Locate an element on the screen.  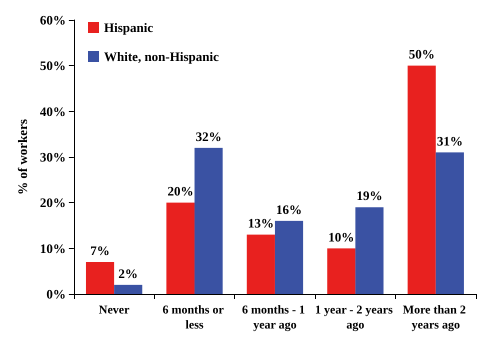
data-label: 7% is located at coordinates (100, 250).